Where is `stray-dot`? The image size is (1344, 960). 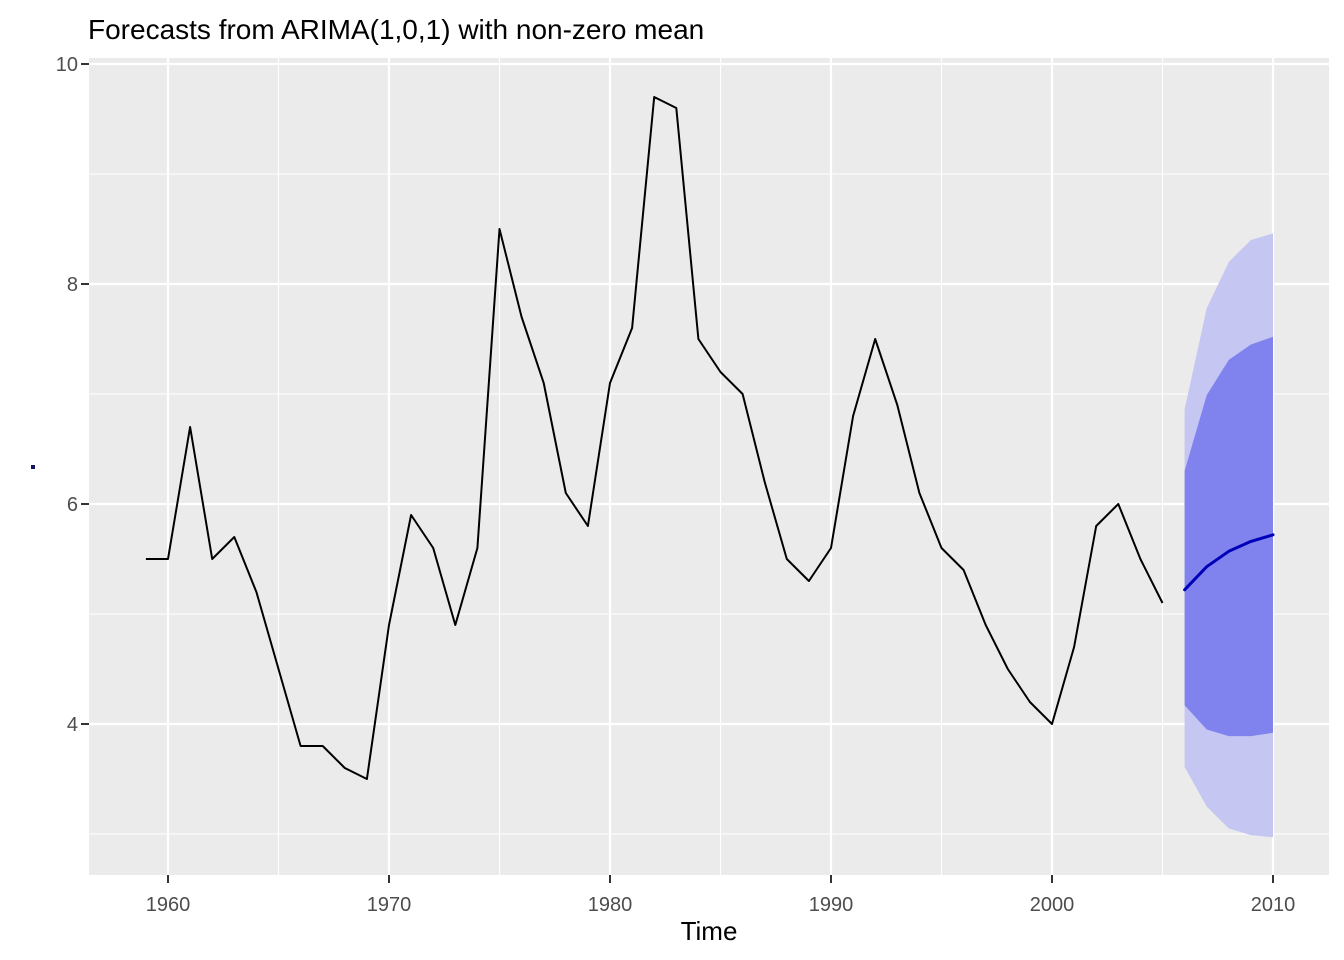
stray-dot is located at coordinates (33, 467).